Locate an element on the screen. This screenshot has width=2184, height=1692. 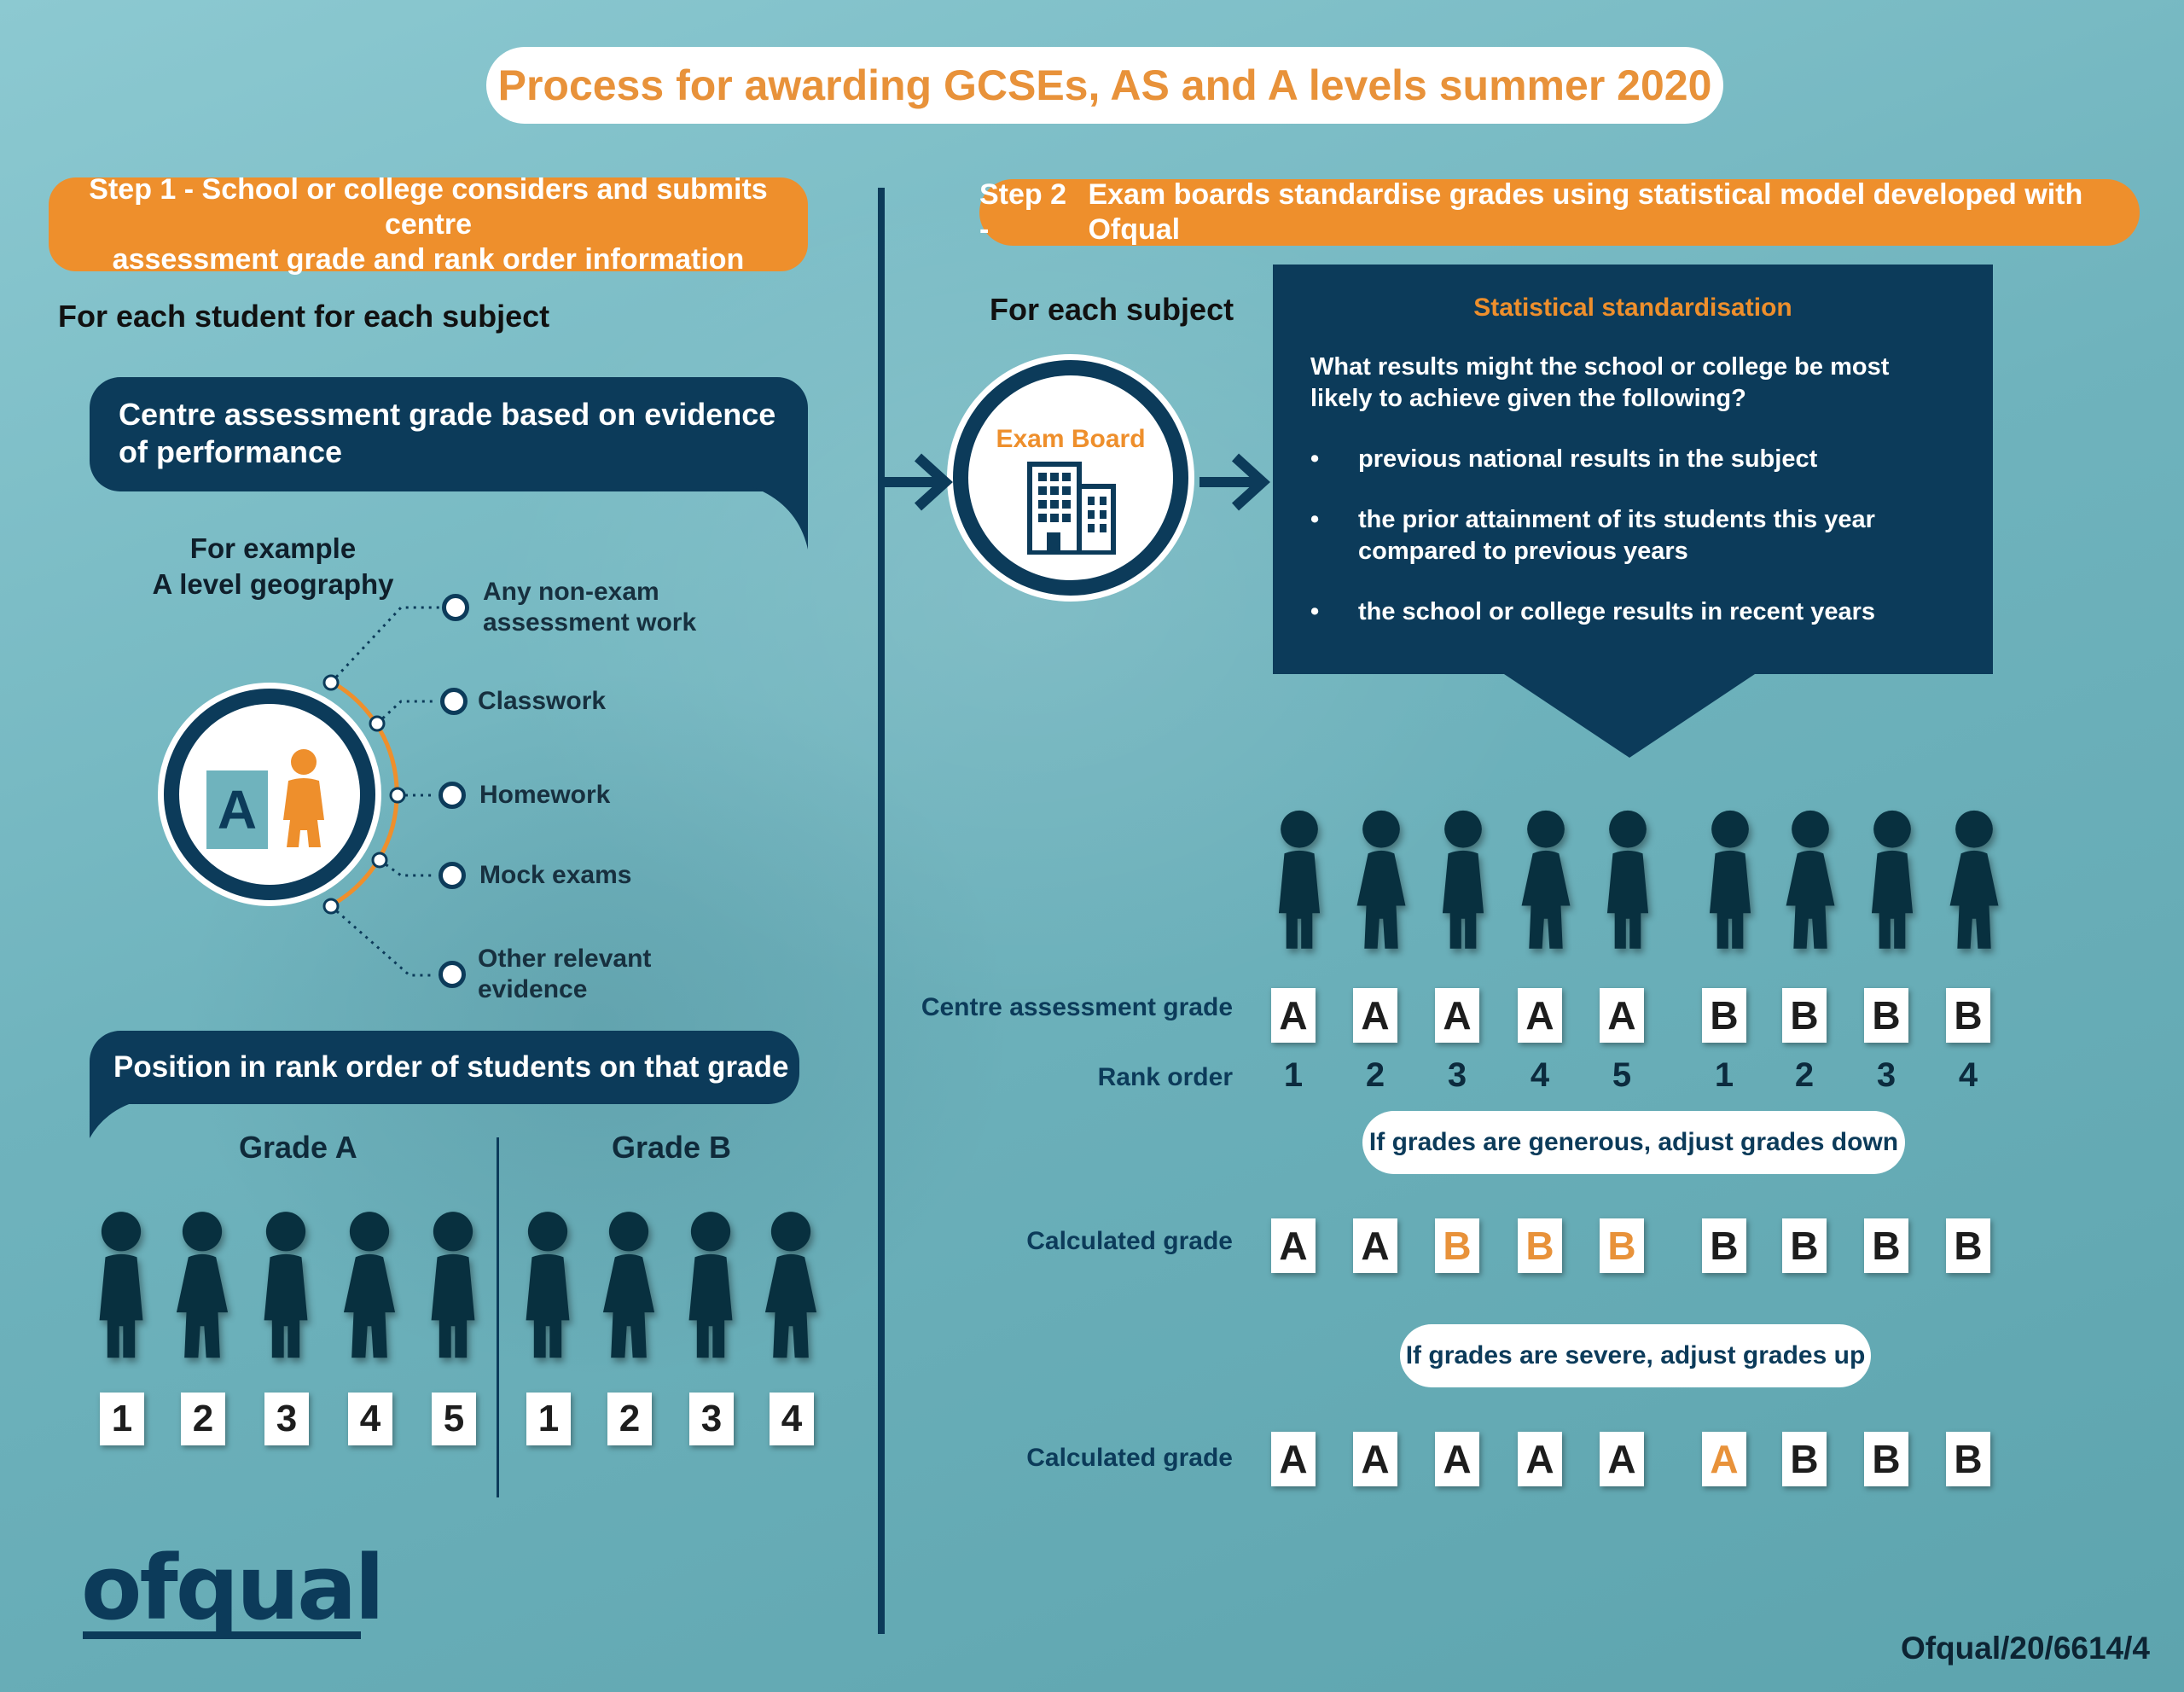
rank-order-number: 5 is located at coordinates (1622, 1075).